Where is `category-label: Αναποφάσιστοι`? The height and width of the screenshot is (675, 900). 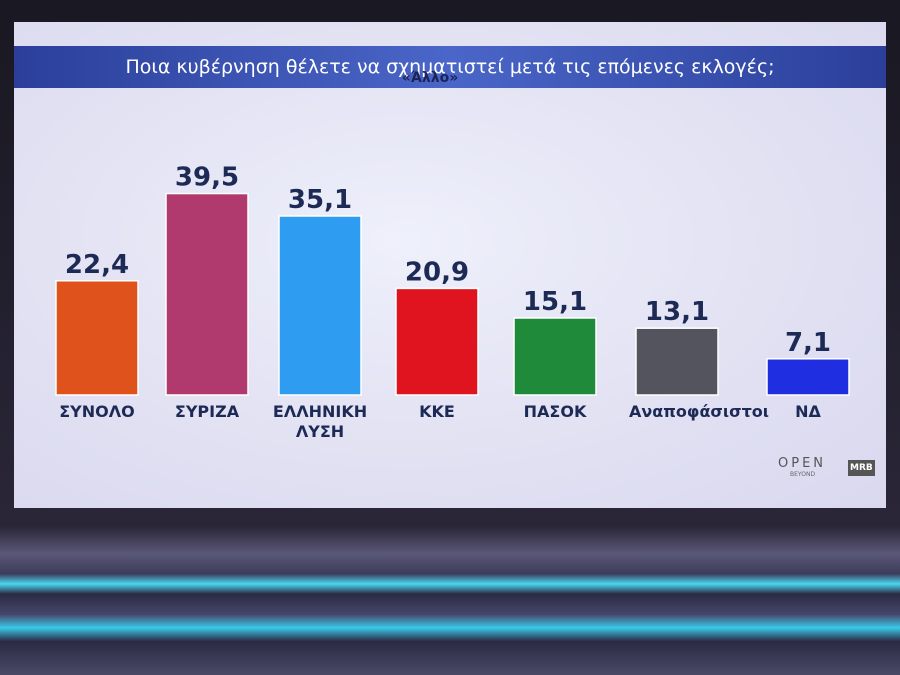
category-label: Αναποφάσιστοι is located at coordinates (699, 411).